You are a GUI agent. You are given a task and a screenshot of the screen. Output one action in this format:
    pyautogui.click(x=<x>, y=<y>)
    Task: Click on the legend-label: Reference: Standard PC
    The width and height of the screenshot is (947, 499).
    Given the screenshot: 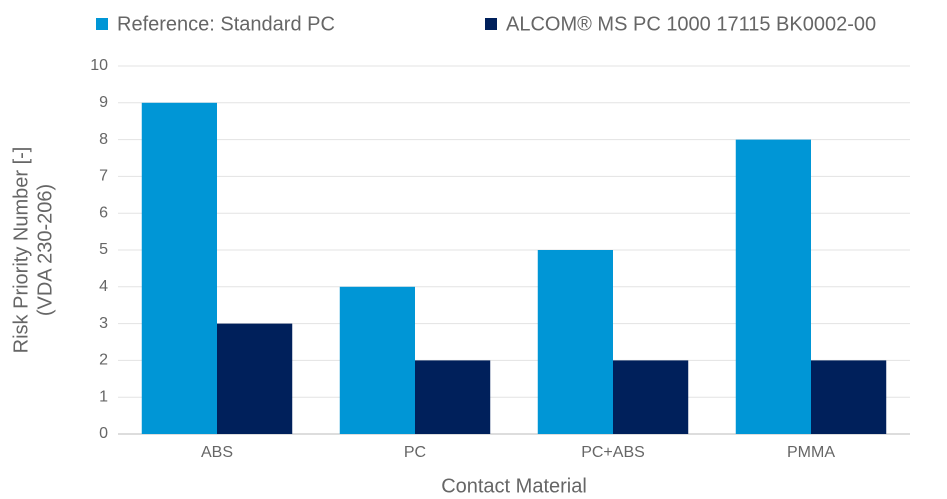 What is the action you would take?
    pyautogui.click(x=226, y=24)
    